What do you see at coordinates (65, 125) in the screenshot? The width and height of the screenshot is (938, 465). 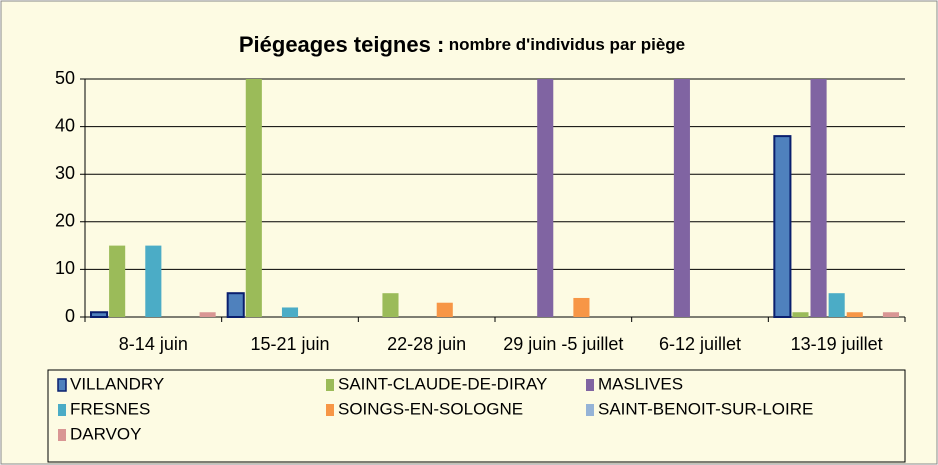 I see `y-tick-label: 40` at bounding box center [65, 125].